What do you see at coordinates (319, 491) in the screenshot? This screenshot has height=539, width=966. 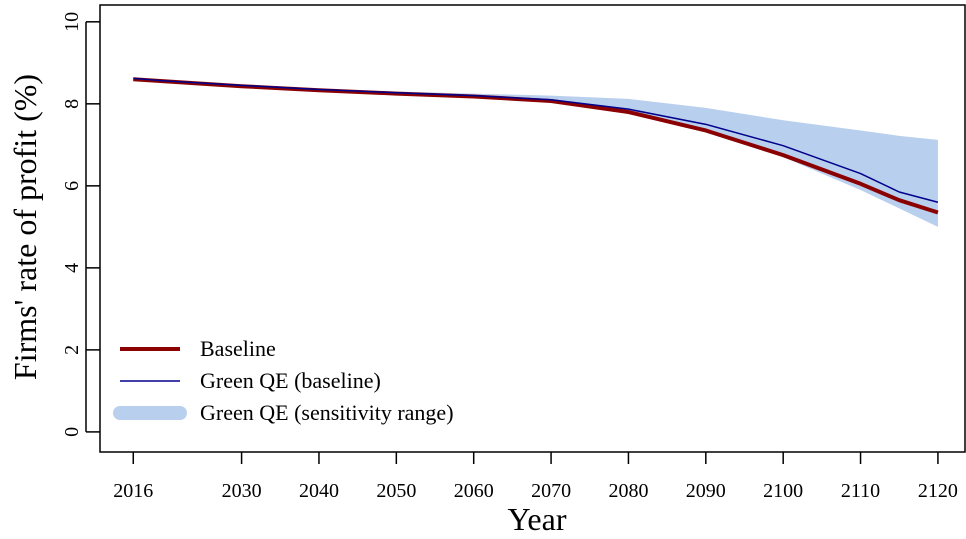 I see `x-tick-label: 2040` at bounding box center [319, 491].